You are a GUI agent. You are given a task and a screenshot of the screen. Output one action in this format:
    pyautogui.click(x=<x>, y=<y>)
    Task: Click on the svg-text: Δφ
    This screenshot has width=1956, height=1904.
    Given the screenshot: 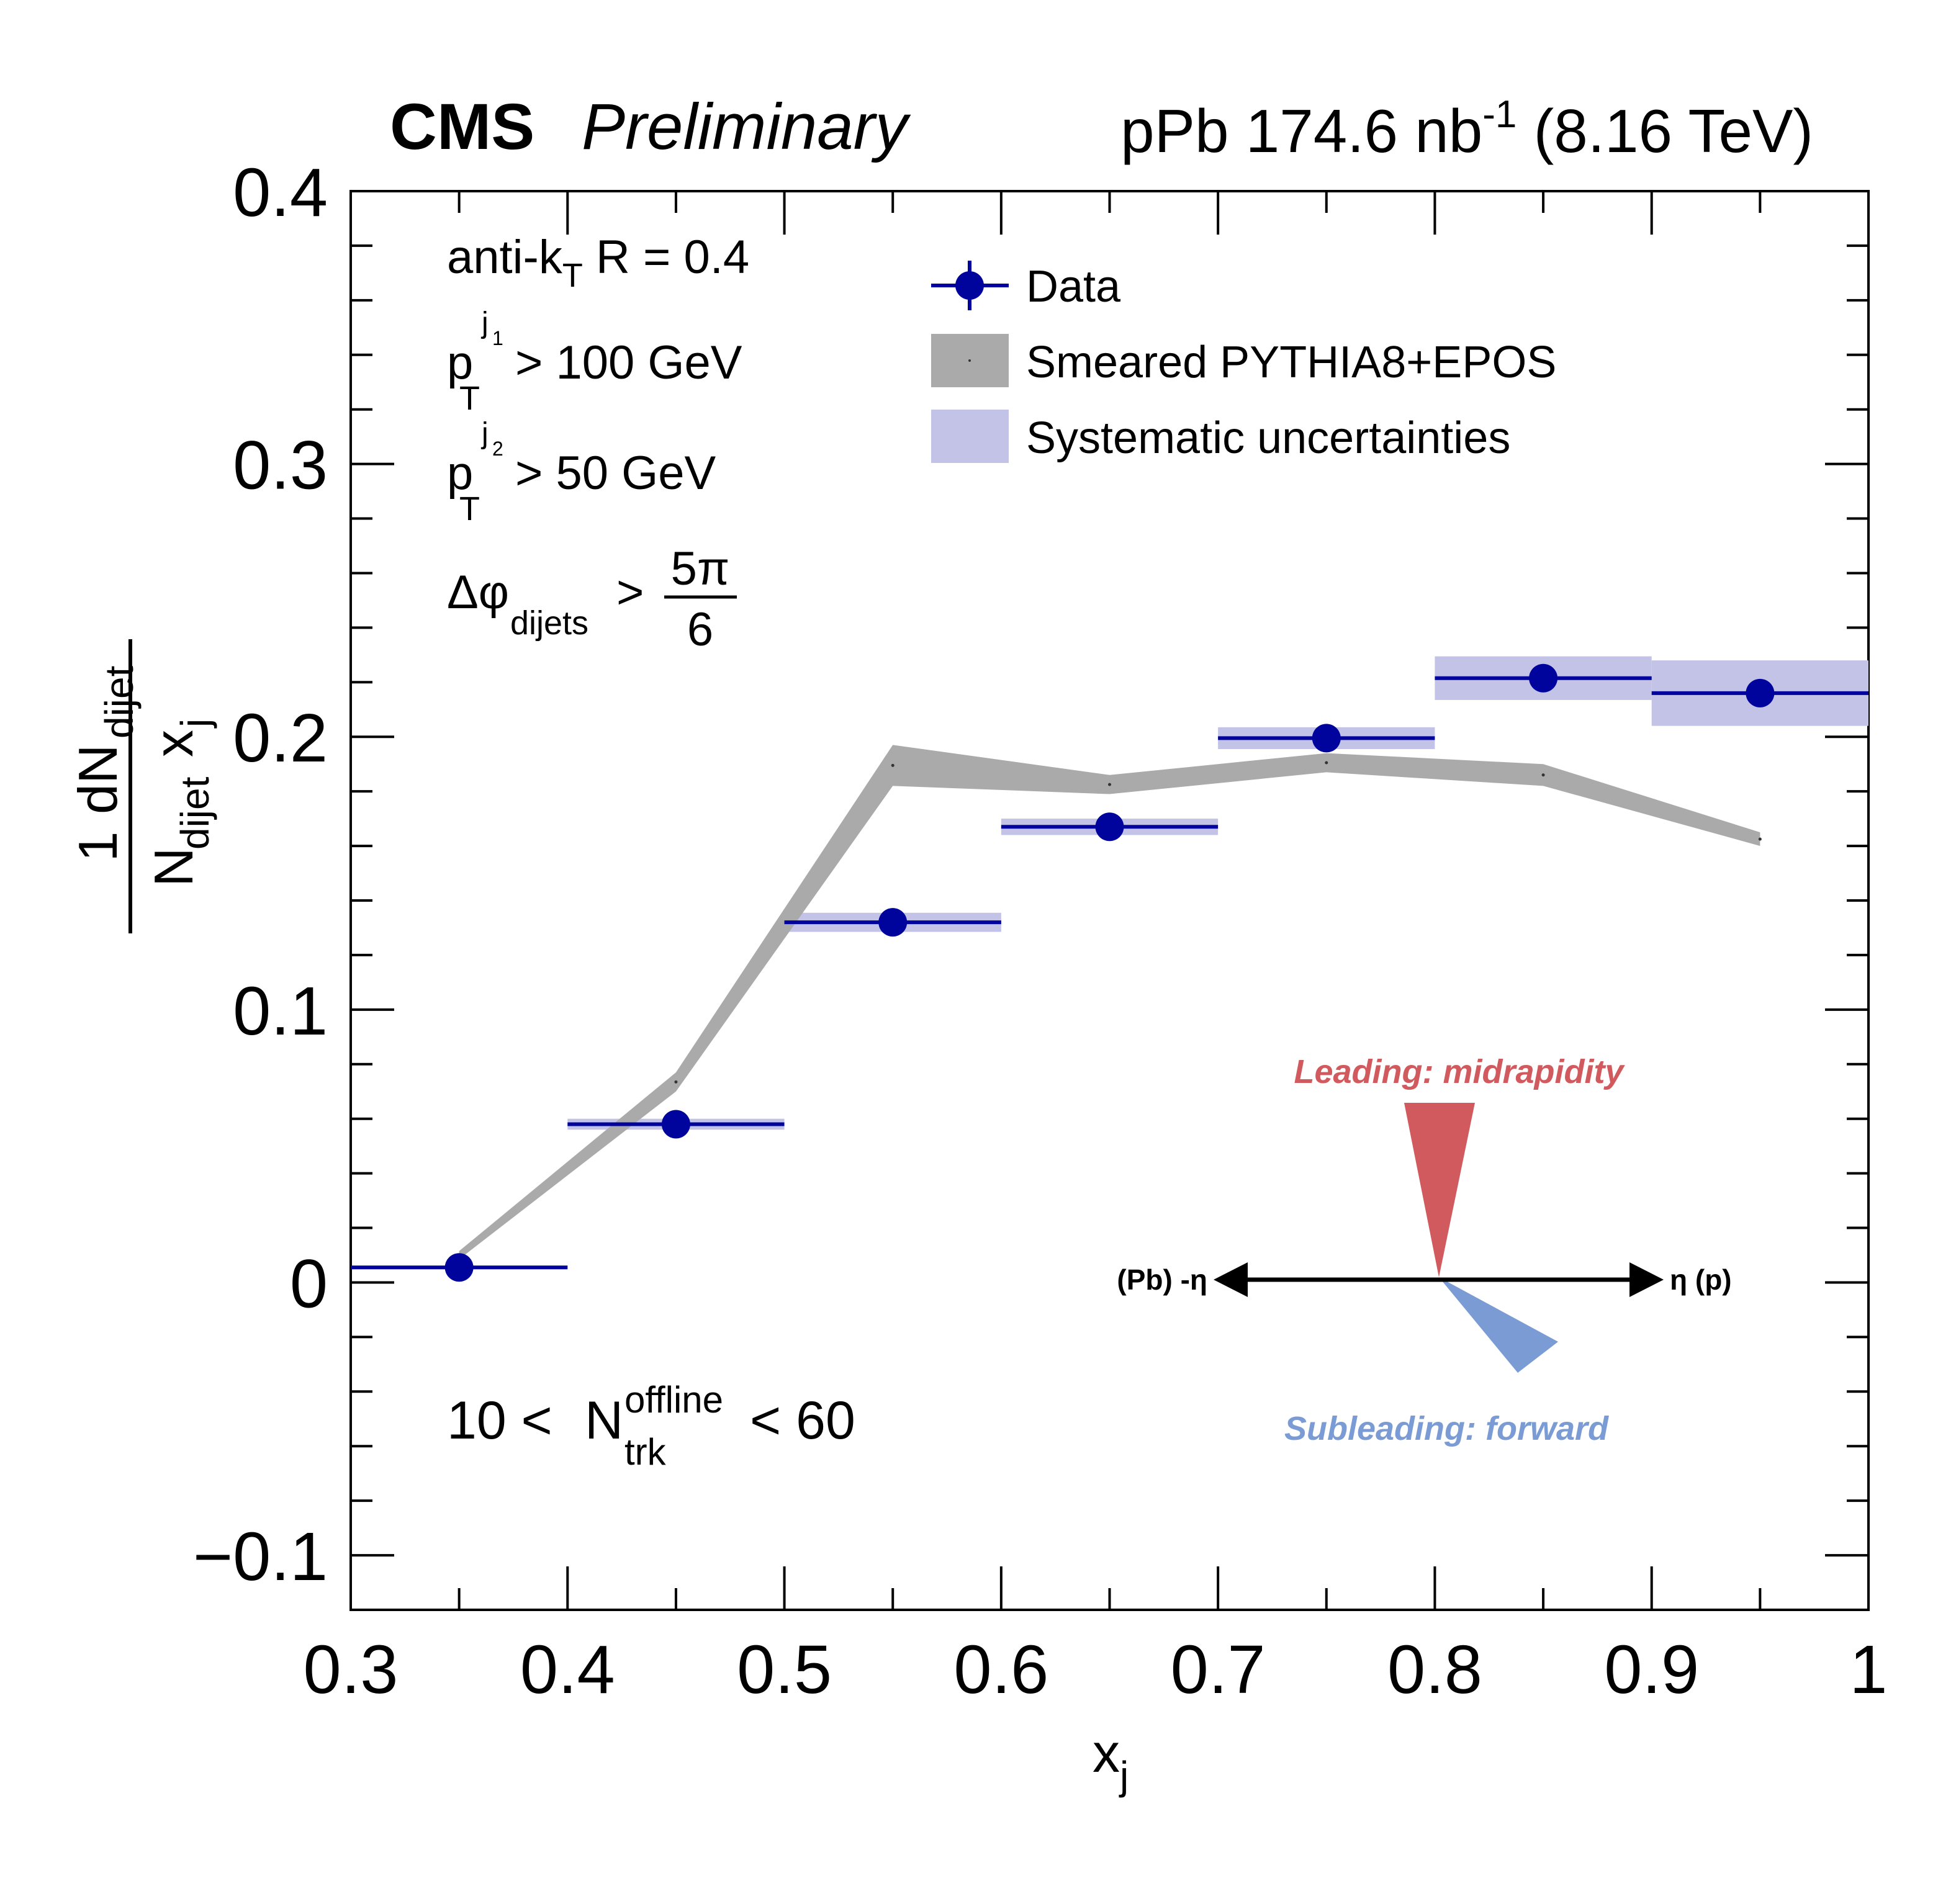 What is the action you would take?
    pyautogui.click(x=478, y=593)
    